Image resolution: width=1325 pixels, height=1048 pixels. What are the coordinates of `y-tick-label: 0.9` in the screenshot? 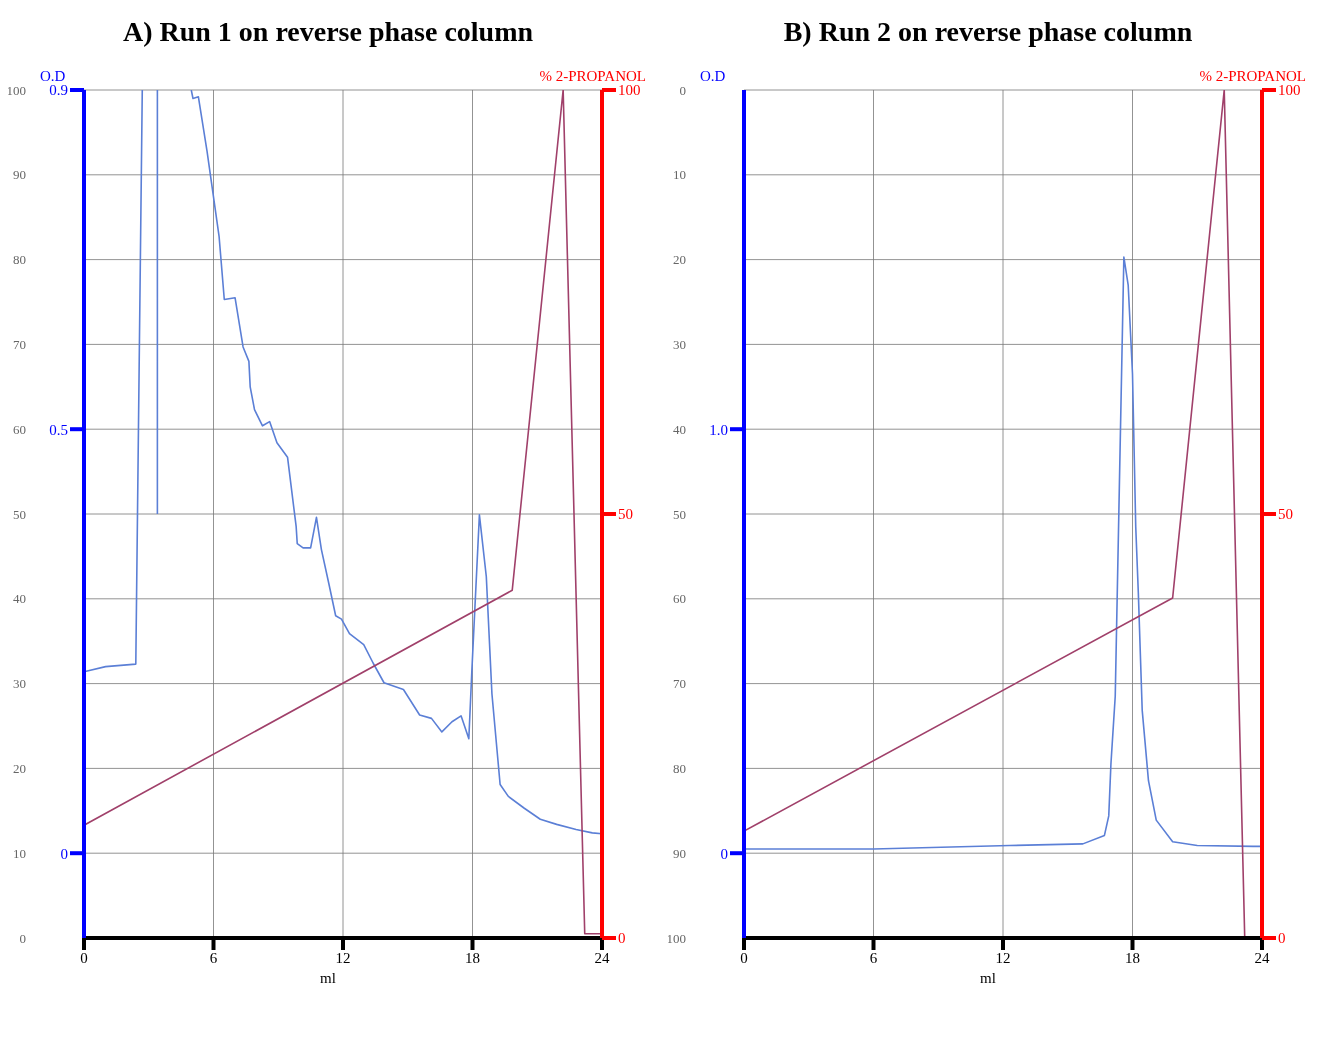 It's located at (58, 90).